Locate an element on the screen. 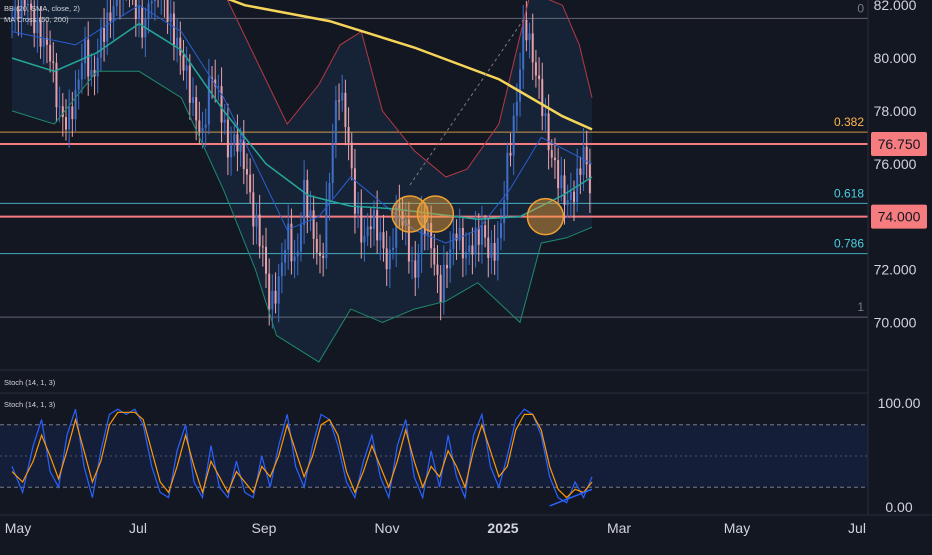 The height and width of the screenshot is (555, 932). fib-level-label: 0.786 is located at coordinates (849, 244).